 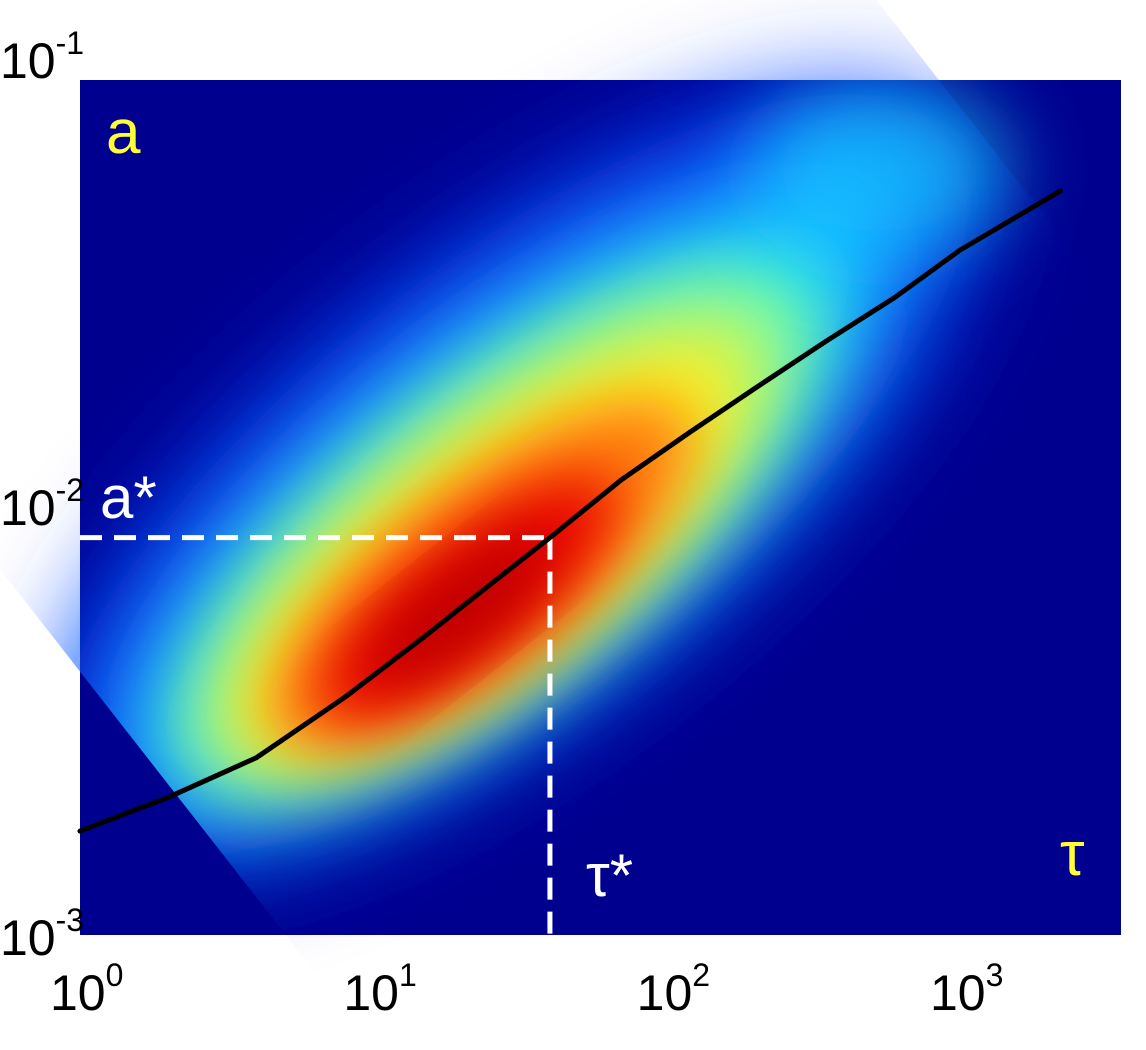 What do you see at coordinates (379, 989) in the screenshot?
I see `x-tick-label: 10¹` at bounding box center [379, 989].